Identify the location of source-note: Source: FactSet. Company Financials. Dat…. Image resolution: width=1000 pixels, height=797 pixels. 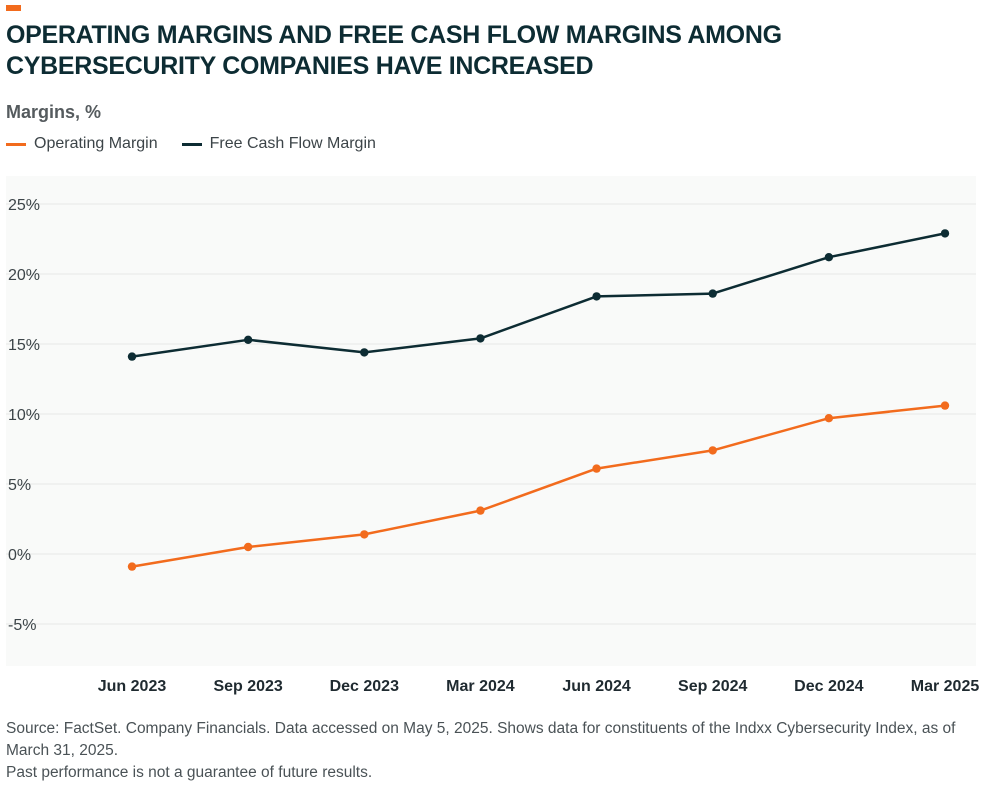
(498, 751).